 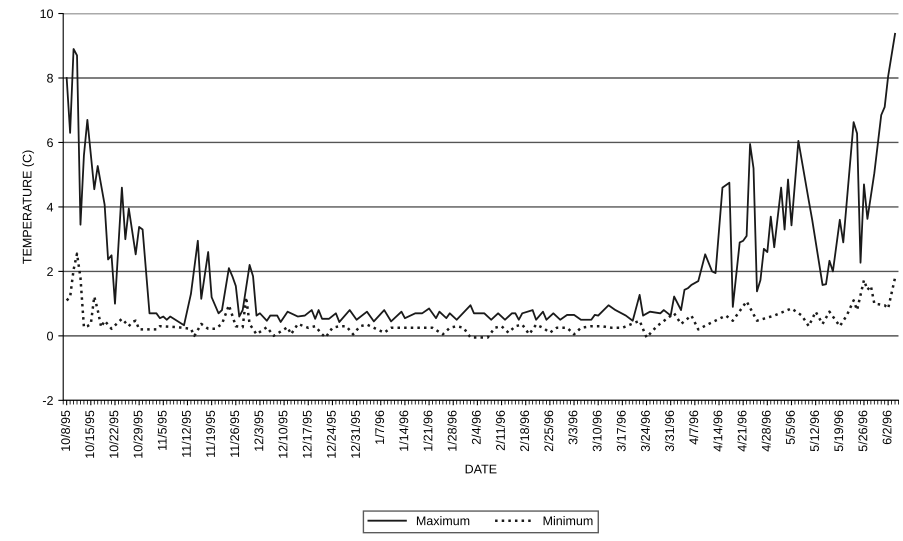 I want to click on x-tick-label: 5/5/96, so click(x=790, y=427).